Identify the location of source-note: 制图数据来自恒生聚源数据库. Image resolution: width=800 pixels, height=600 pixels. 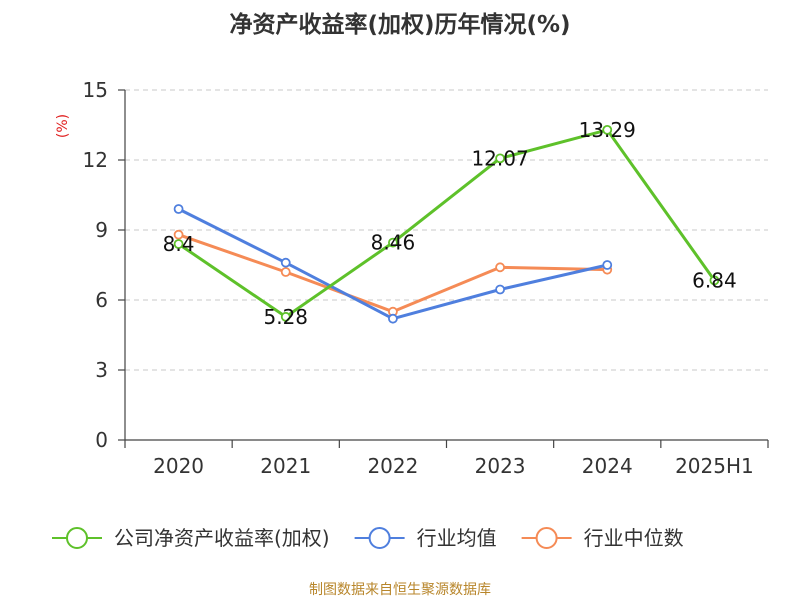
(400, 590).